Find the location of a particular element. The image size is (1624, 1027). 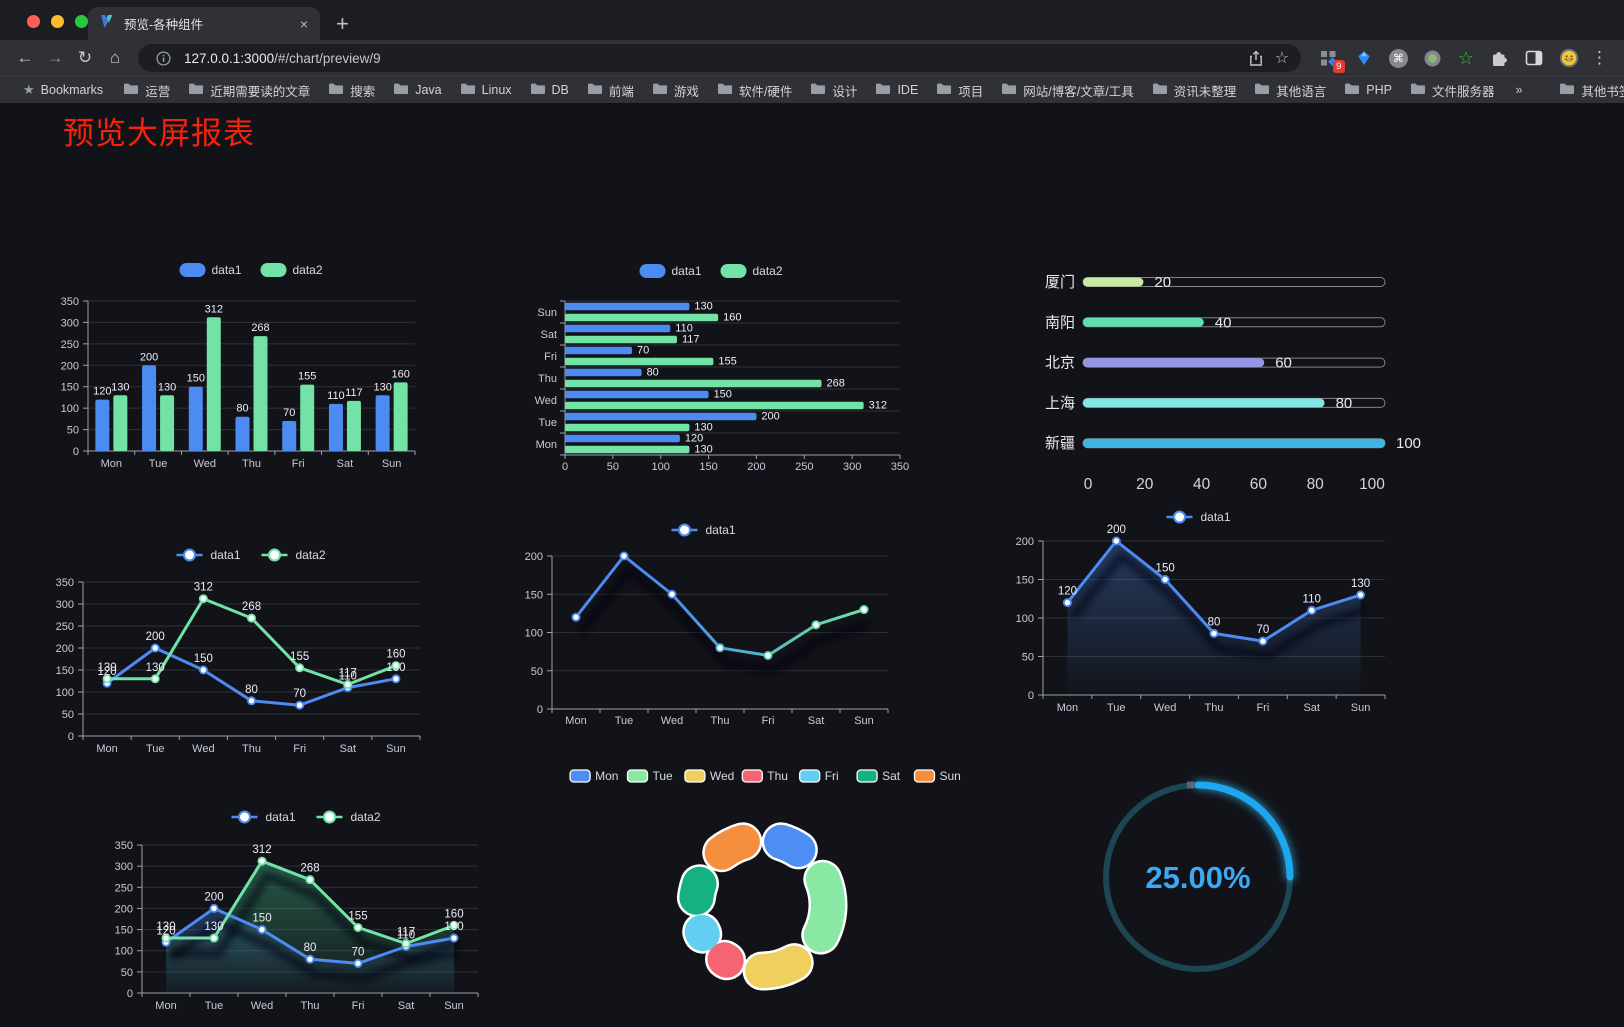

bookmark-folder-item: 搜索 is located at coordinates (351, 90).